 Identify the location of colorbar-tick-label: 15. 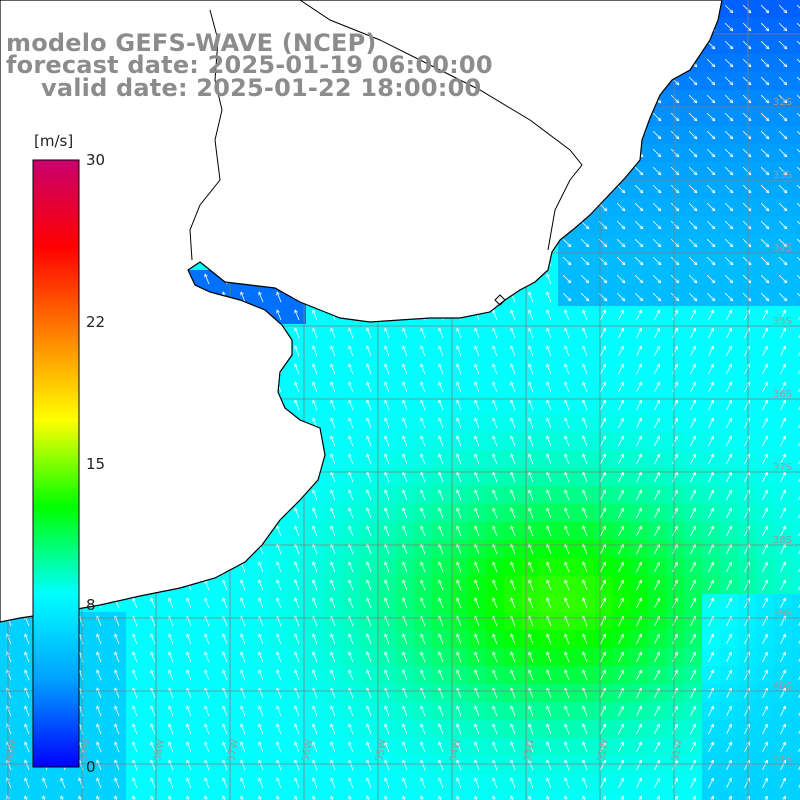
(96, 463).